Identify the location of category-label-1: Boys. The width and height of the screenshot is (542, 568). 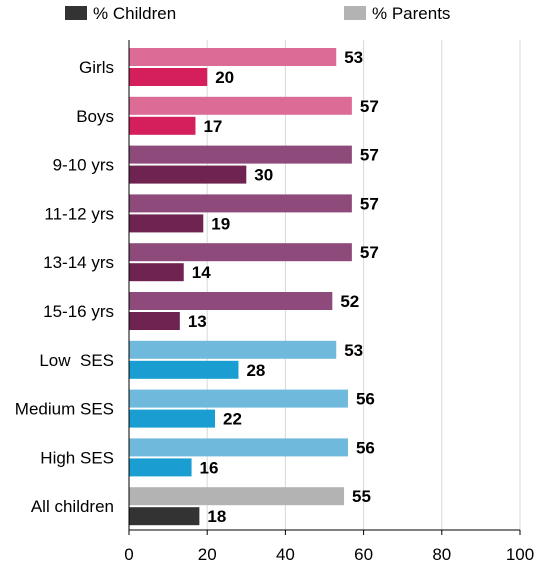
(95, 116).